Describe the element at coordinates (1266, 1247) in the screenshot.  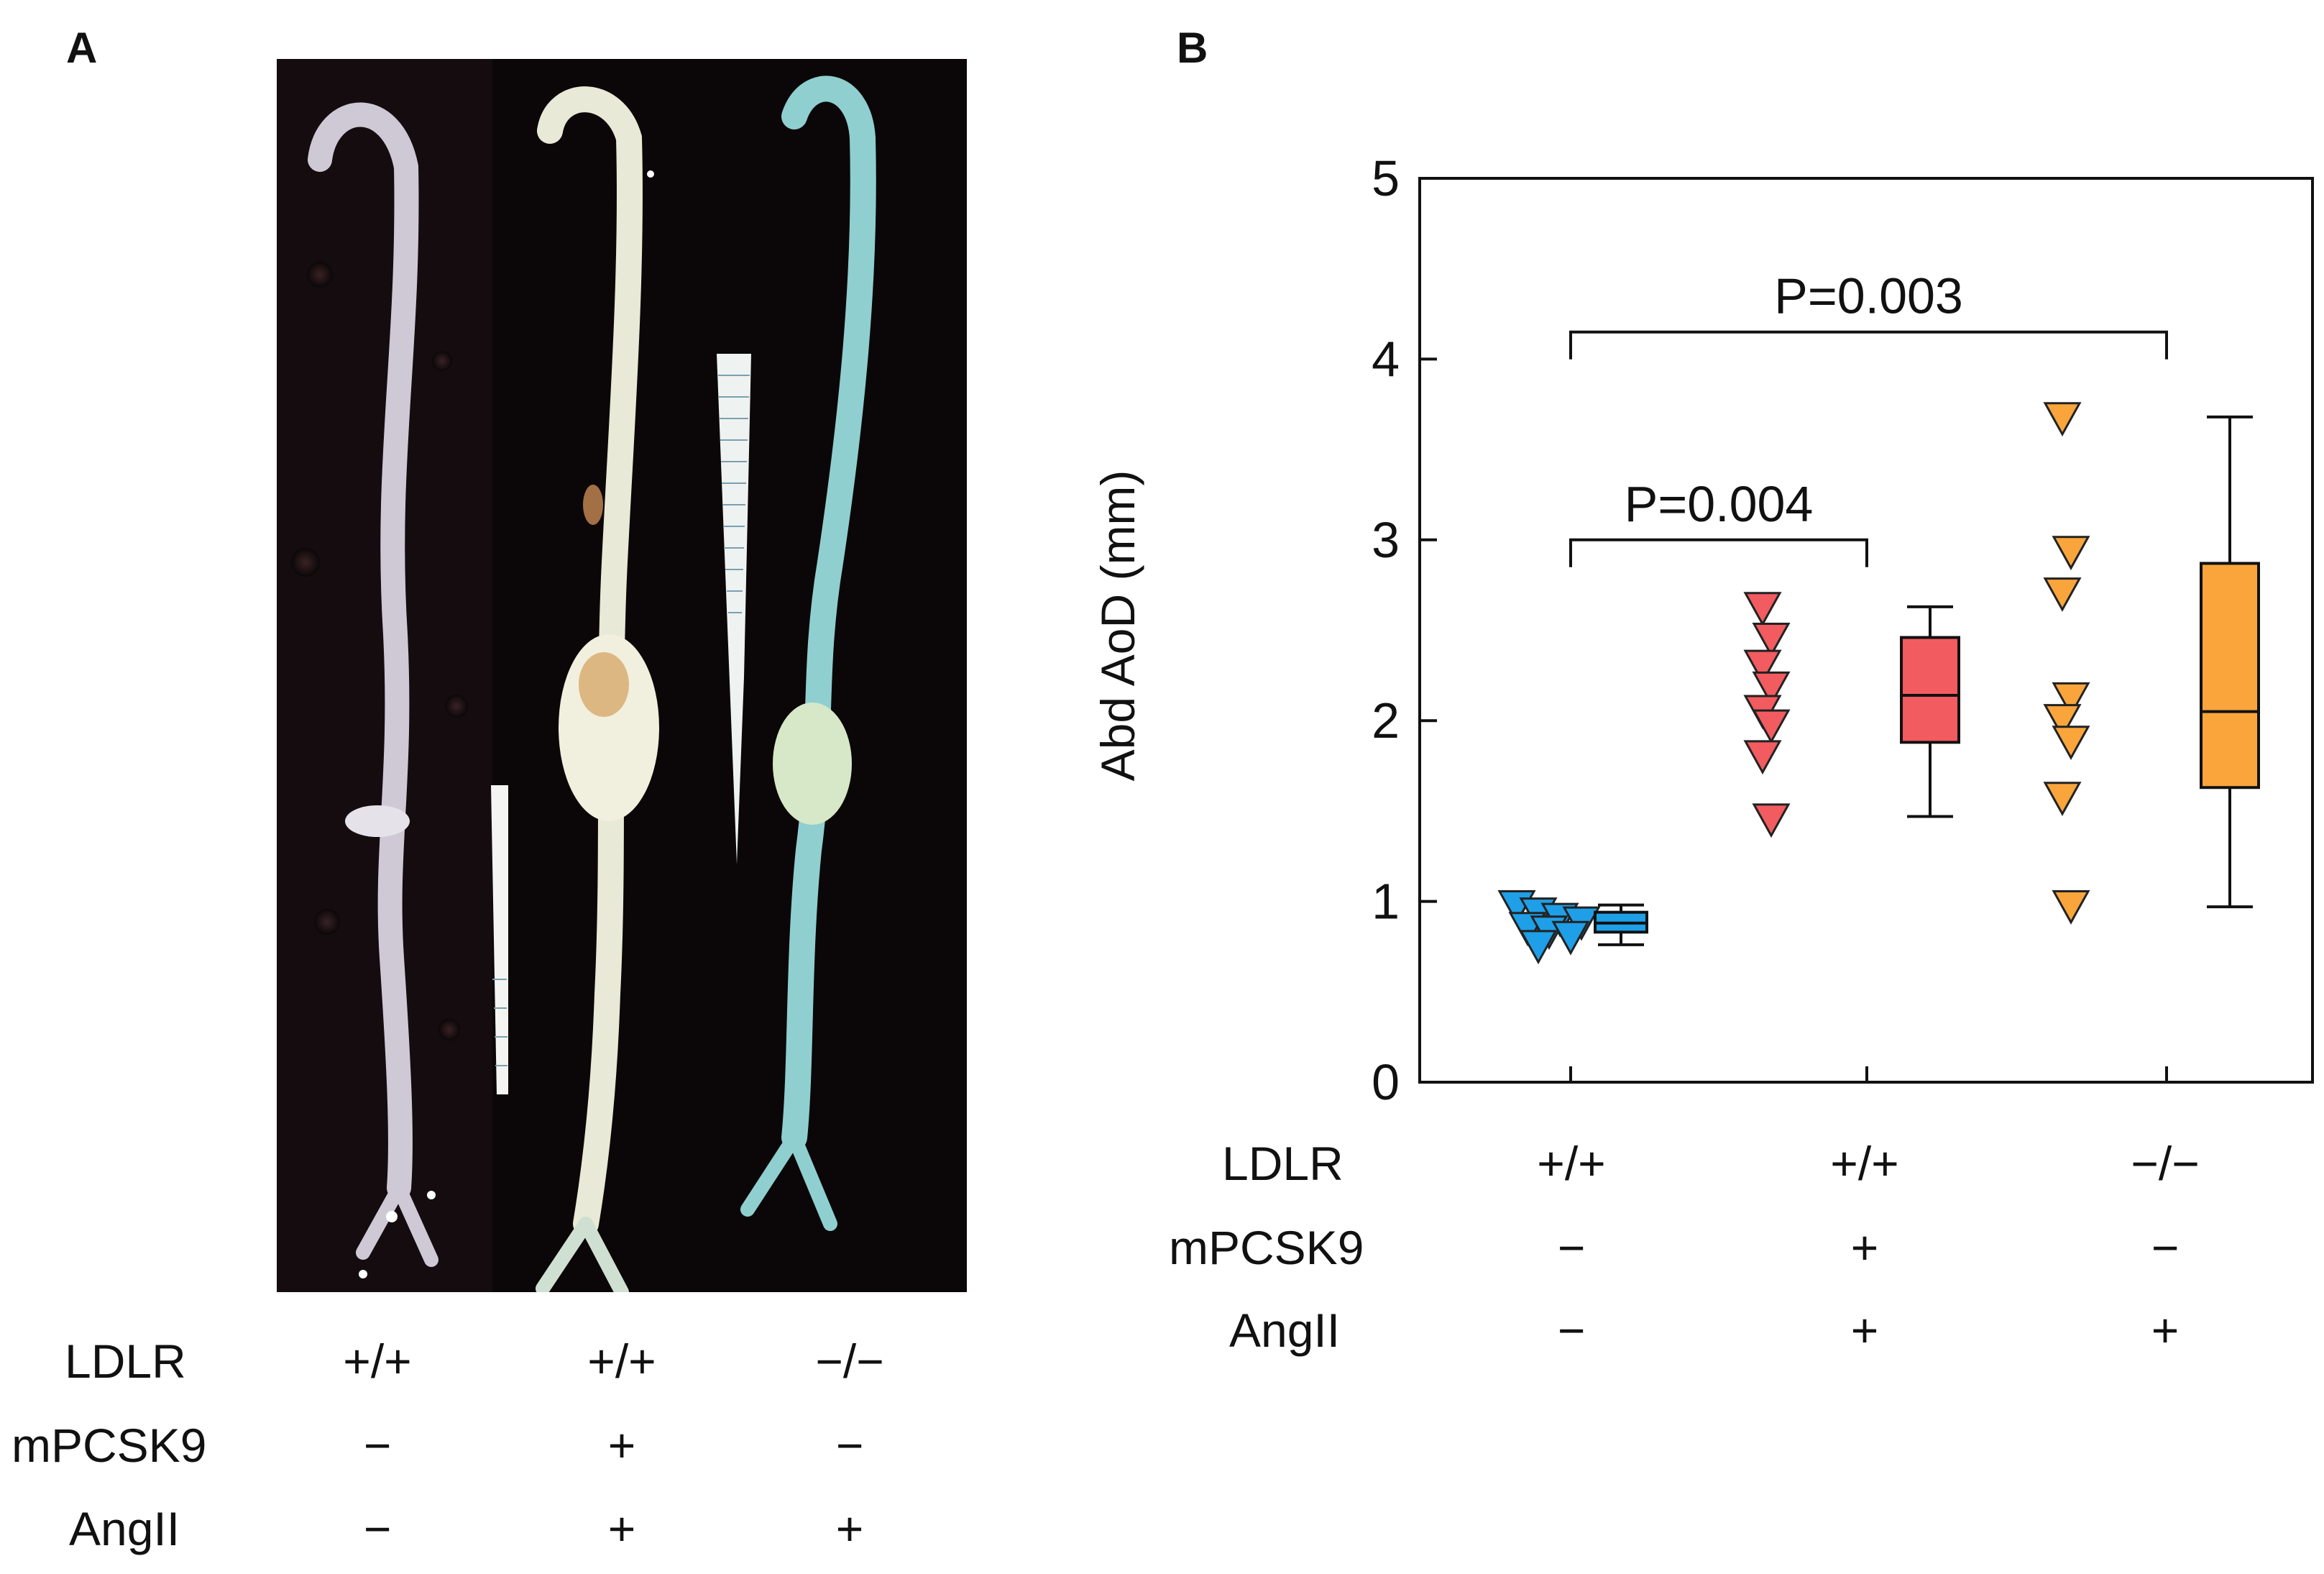
I see `chart-row-label-mpcsk9: mPCSK9` at that location.